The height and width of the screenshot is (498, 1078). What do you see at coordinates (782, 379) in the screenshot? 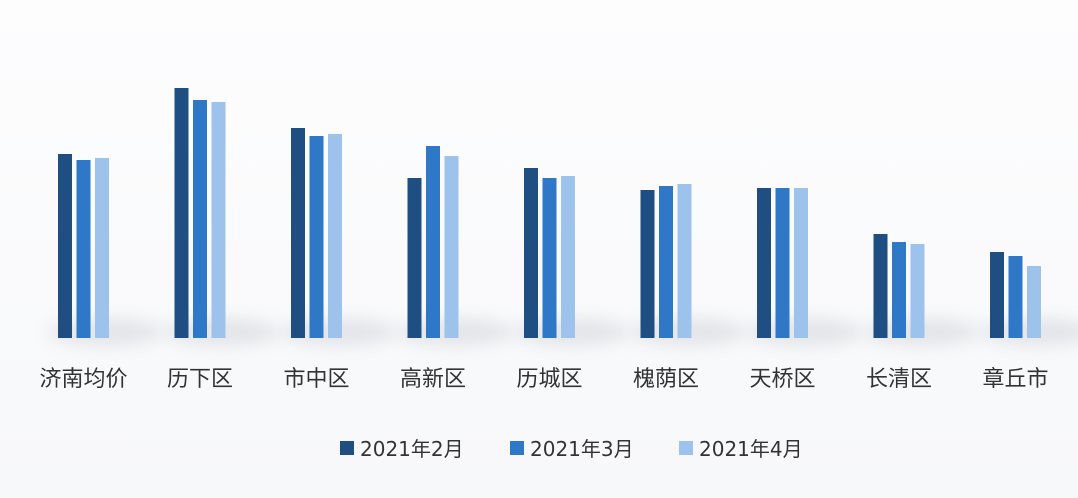
I see `category-label: 天桥区` at bounding box center [782, 379].